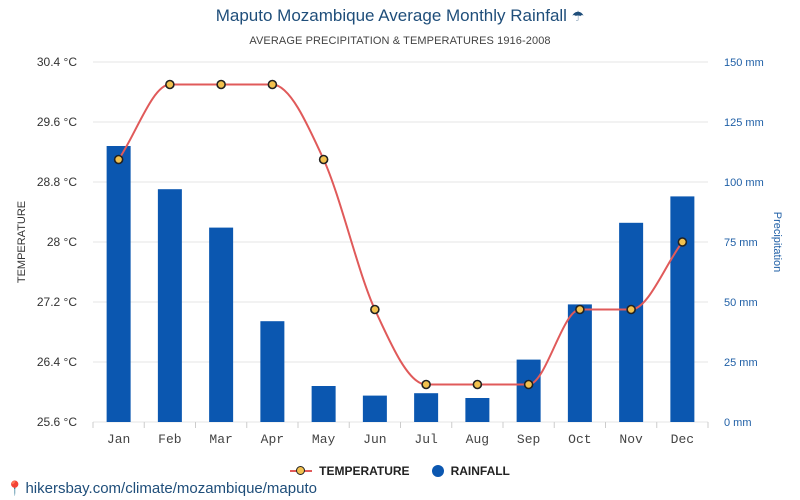  I want to click on temperature-legend-icon, so click(301, 471).